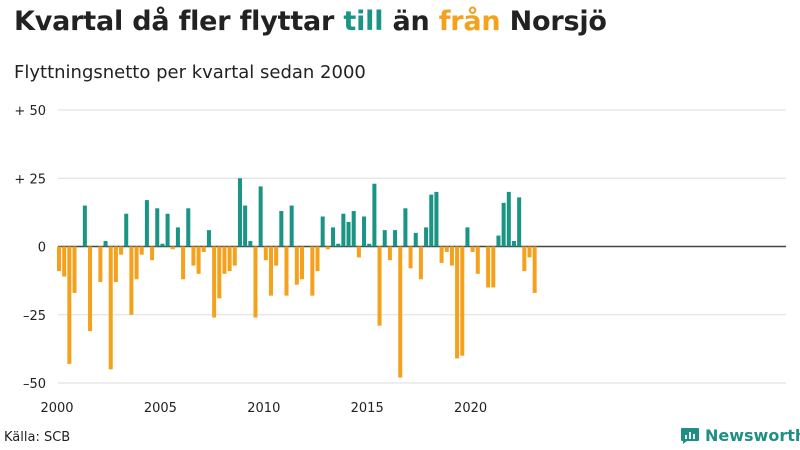 The width and height of the screenshot is (800, 450). What do you see at coordinates (34, 384) in the screenshot?
I see `y-tick-label-4: –50` at bounding box center [34, 384].